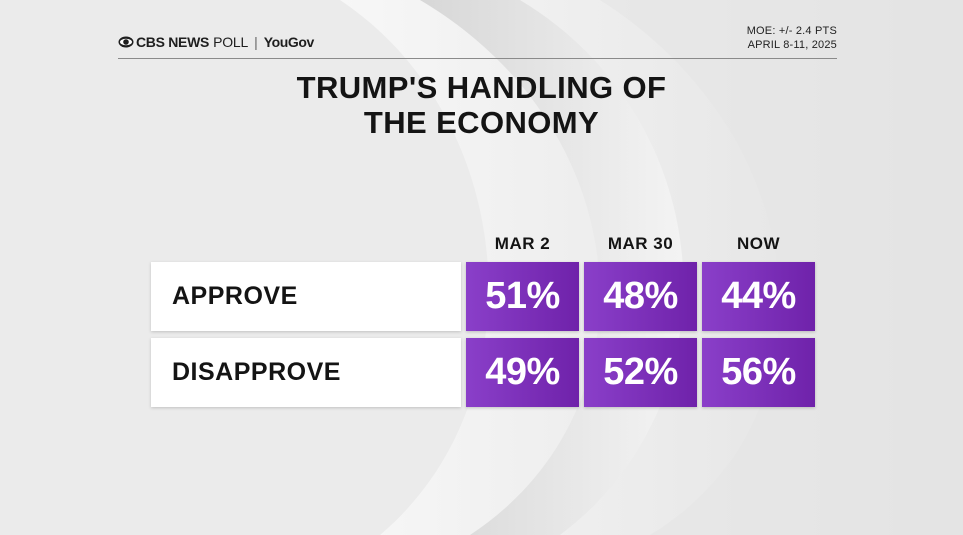 This screenshot has height=535, width=963. What do you see at coordinates (522, 372) in the screenshot?
I see `value-cell: 49%` at bounding box center [522, 372].